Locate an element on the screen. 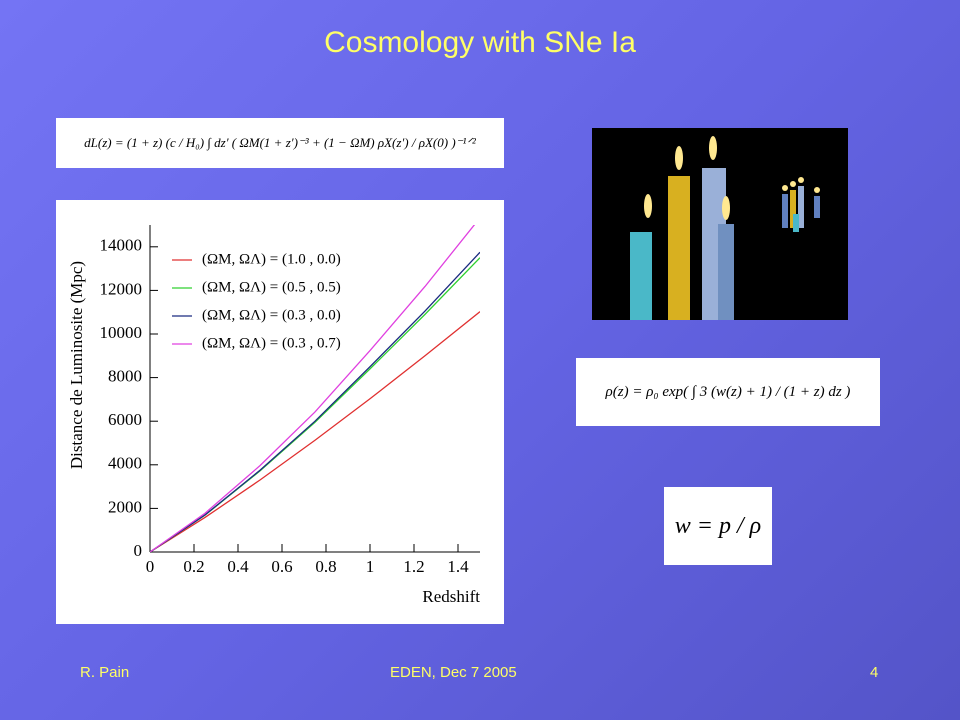  y-axis-label: Distance de Luminosite (Mpc) is located at coordinates (76, 365).